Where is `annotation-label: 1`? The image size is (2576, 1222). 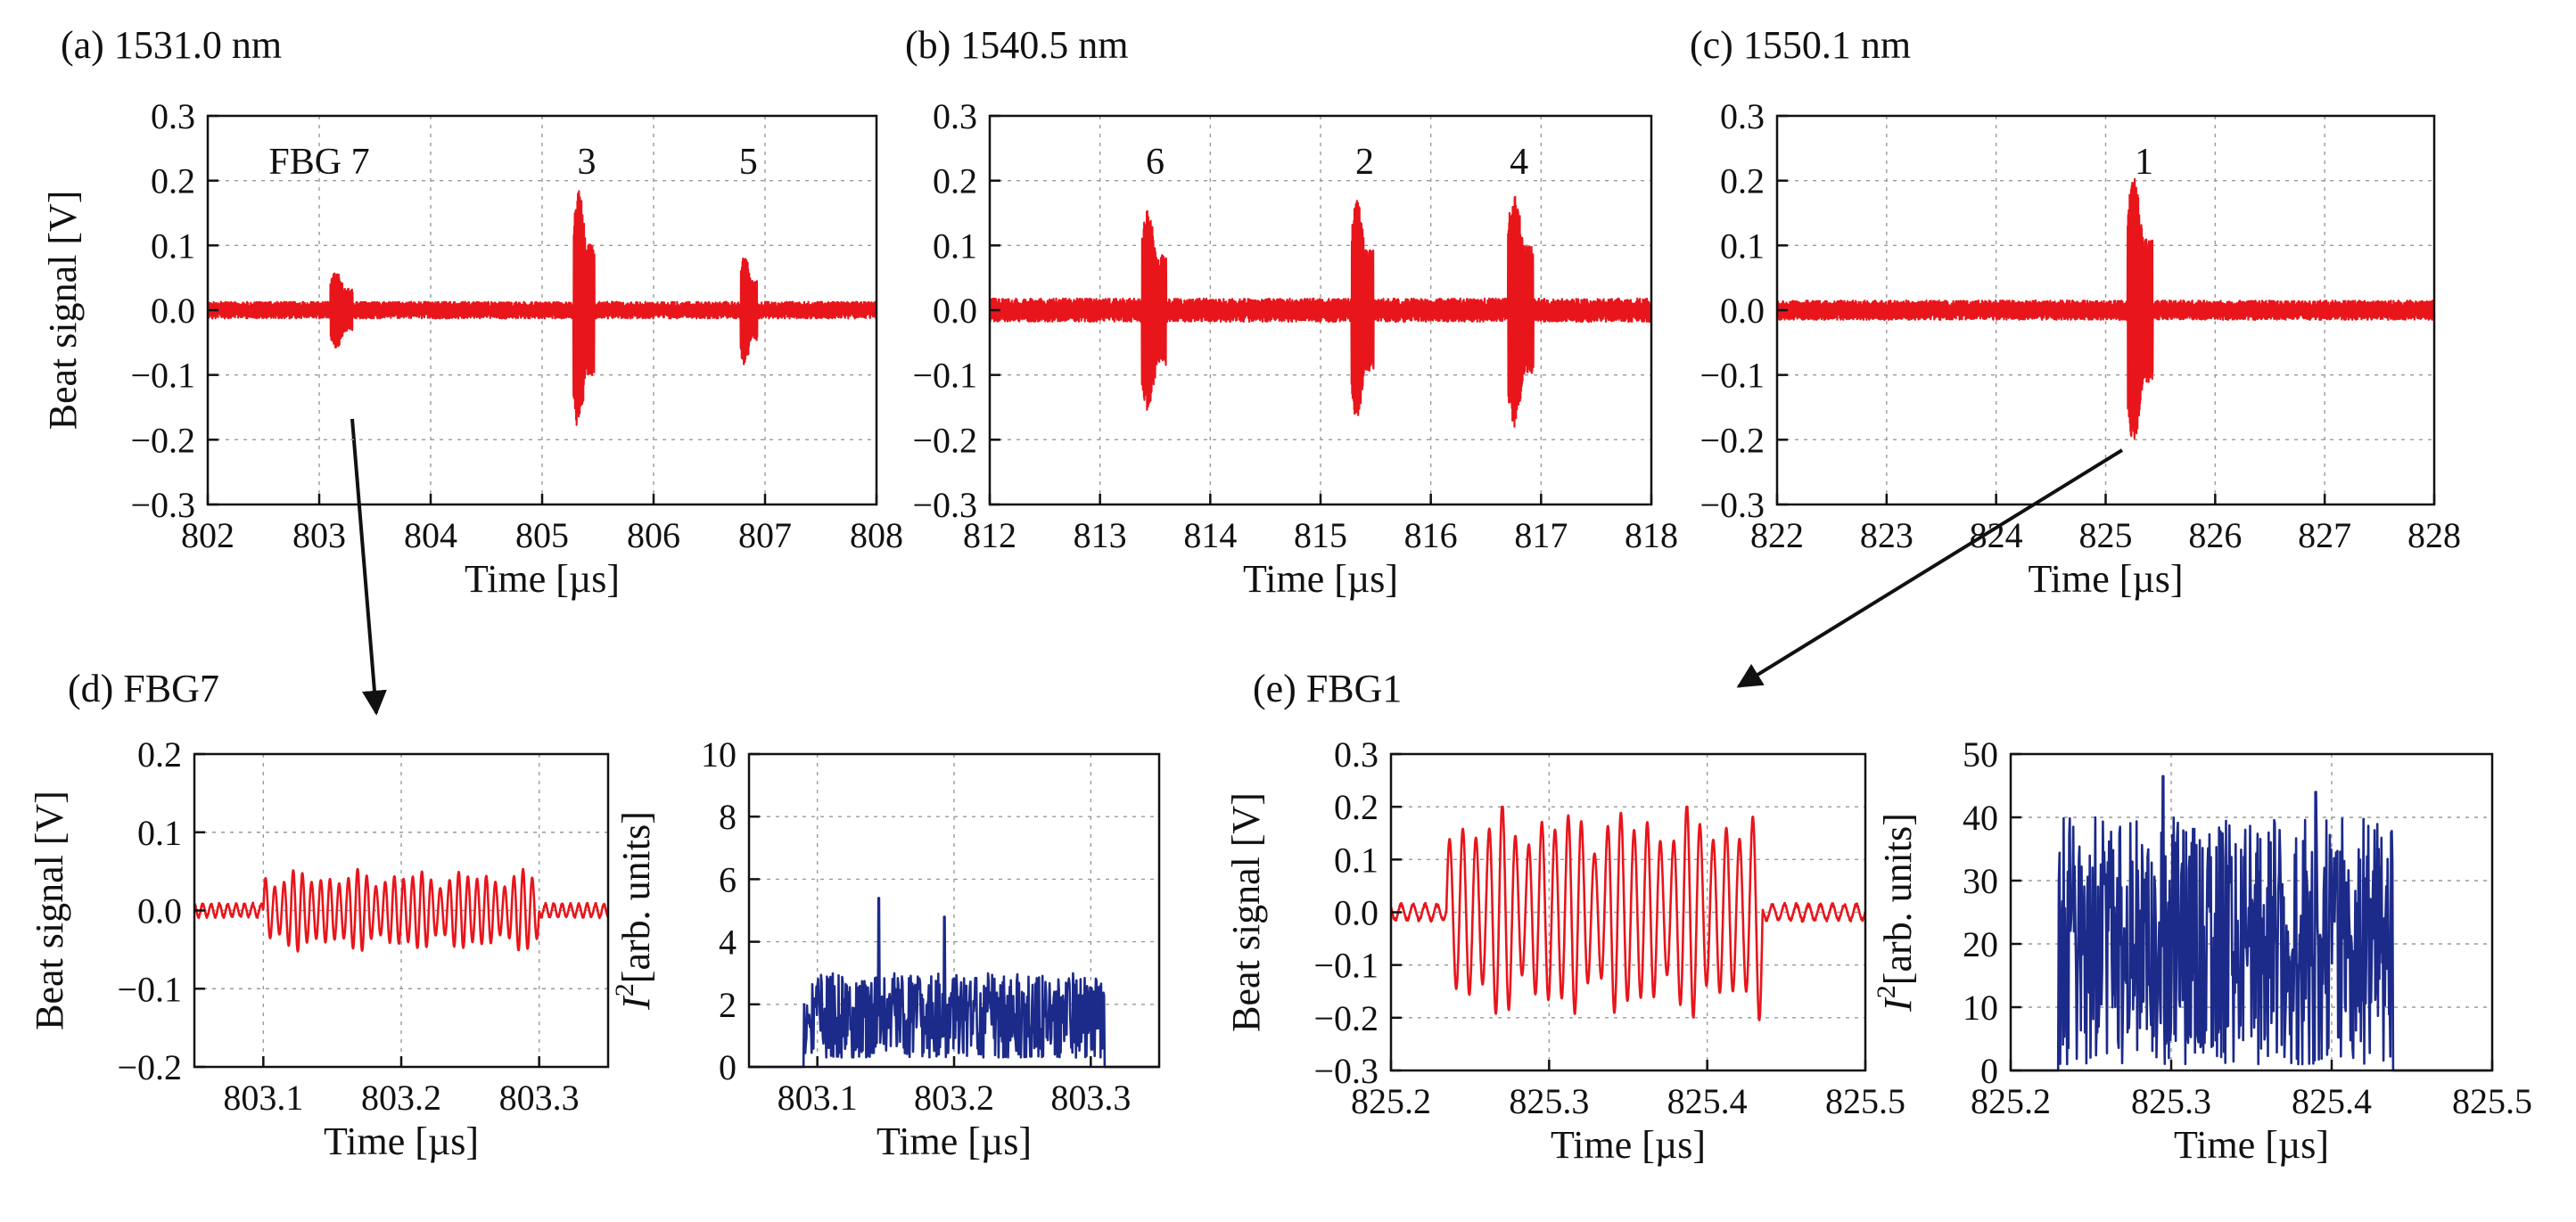 annotation-label: 1 is located at coordinates (2144, 162).